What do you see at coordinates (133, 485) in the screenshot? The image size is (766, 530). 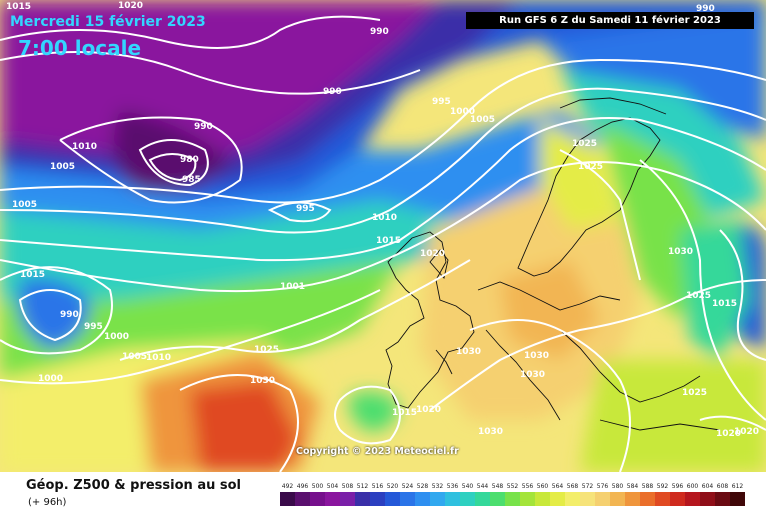 I see `legend-title: Géop. Z500 & pression au sol` at bounding box center [133, 485].